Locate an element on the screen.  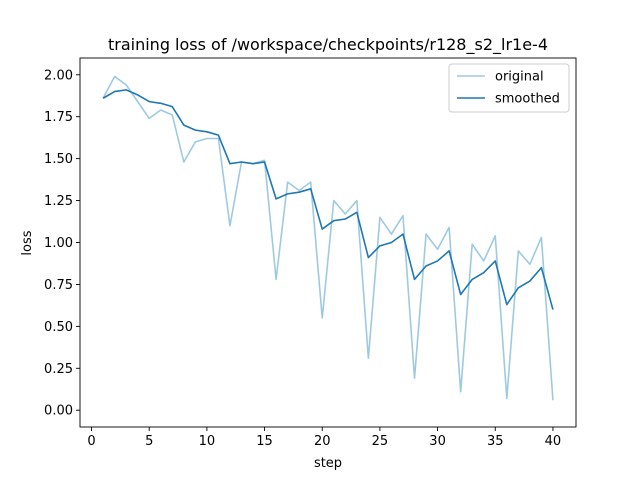
x-tick-label: 5 is located at coordinates (149, 441).